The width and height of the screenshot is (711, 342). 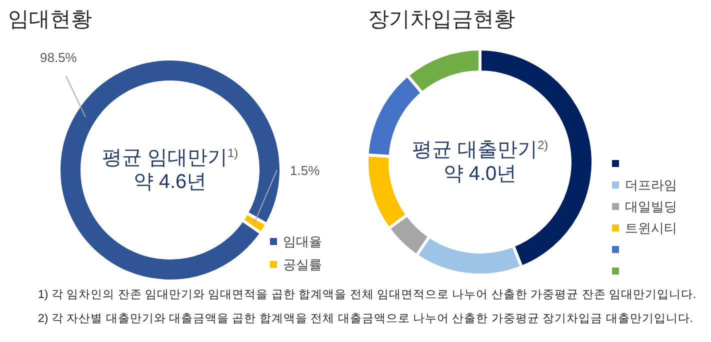 I want to click on legend-label: 트윈시티, so click(x=651, y=228).